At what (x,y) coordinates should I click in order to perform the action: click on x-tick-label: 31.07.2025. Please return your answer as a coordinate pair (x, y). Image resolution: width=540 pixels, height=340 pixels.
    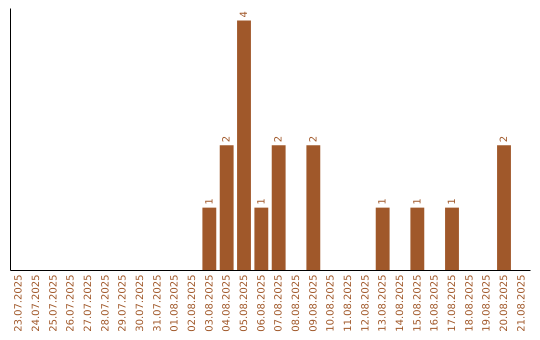
    Looking at the image, I should click on (158, 303).